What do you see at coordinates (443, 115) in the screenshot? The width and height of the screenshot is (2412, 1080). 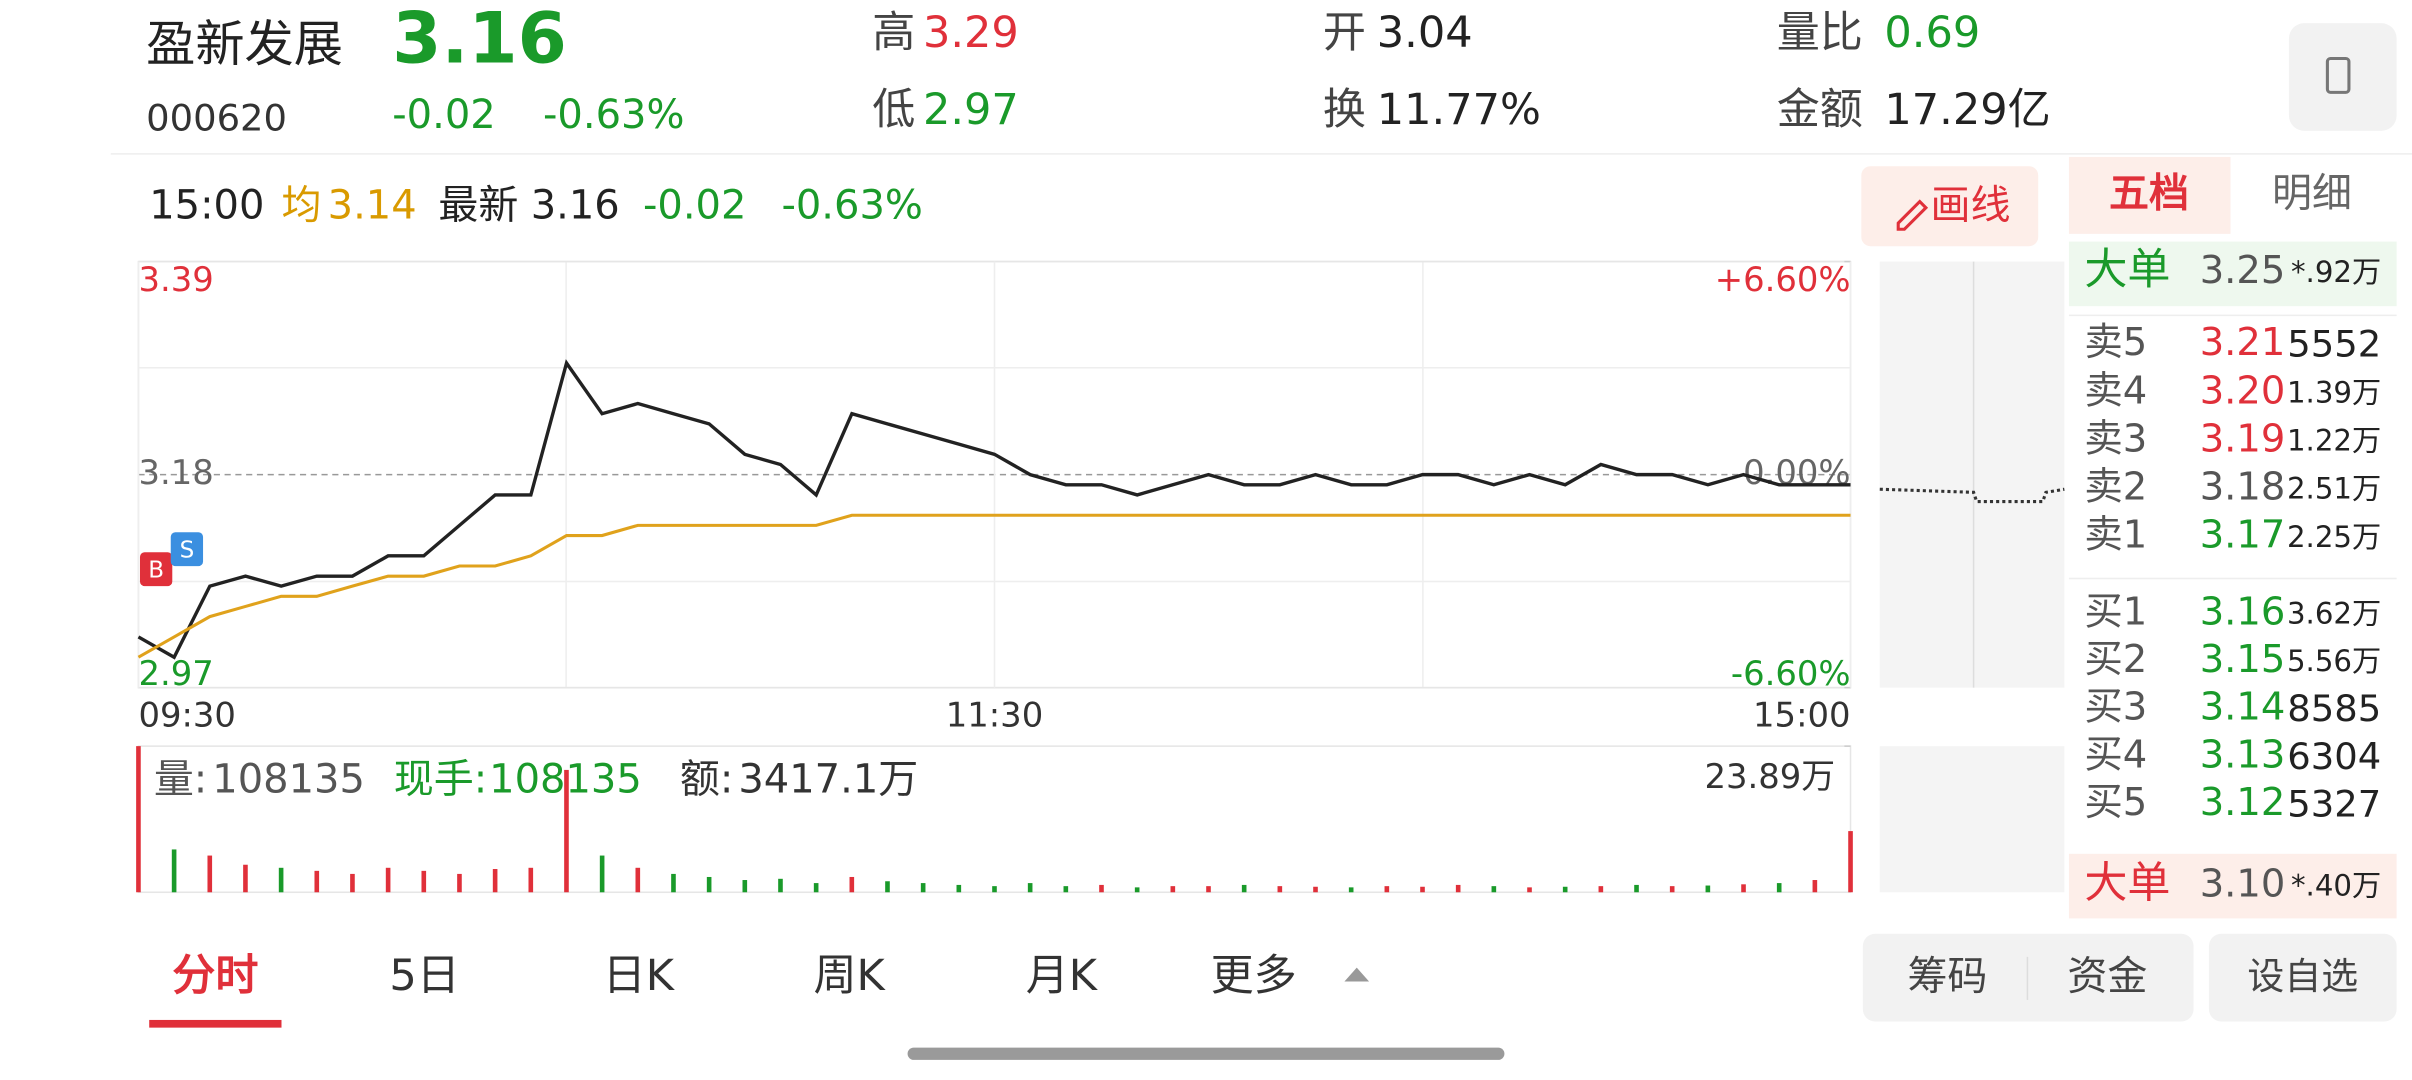 I see `change: -0.02` at bounding box center [443, 115].